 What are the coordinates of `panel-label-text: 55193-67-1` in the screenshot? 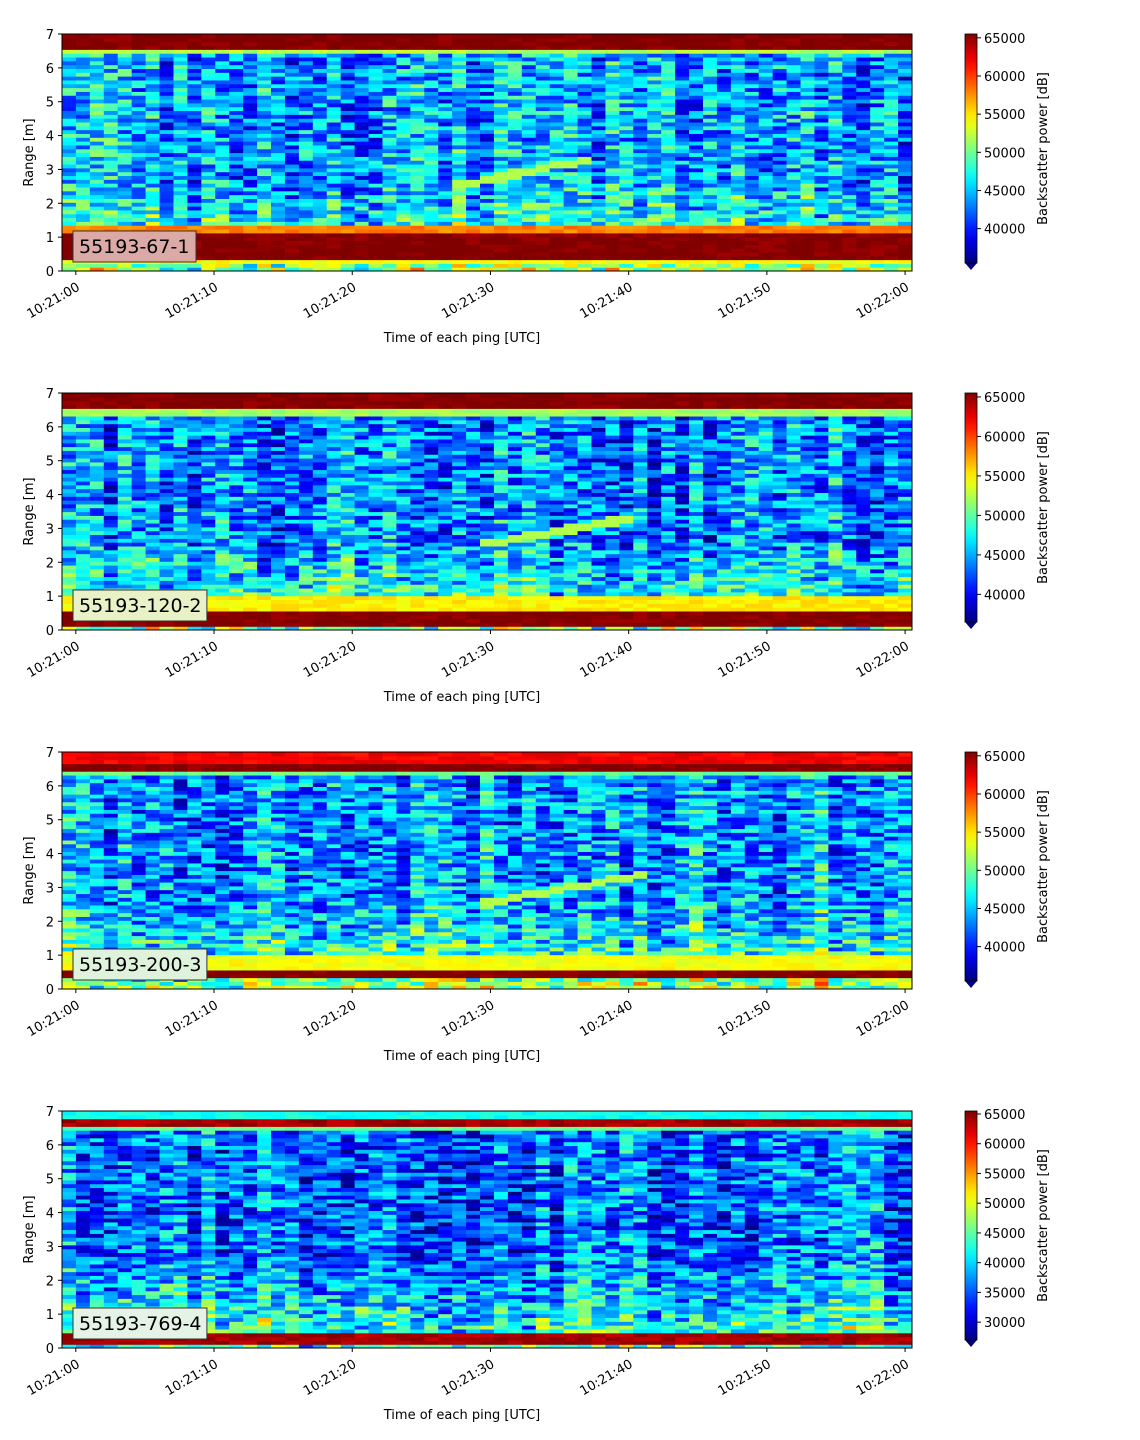 It's located at (134, 247).